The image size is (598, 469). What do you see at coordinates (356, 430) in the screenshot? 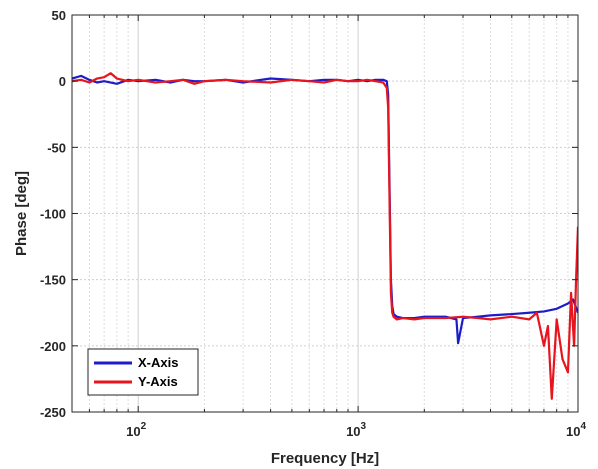
I see `x-tick-label: 10³` at bounding box center [356, 430].